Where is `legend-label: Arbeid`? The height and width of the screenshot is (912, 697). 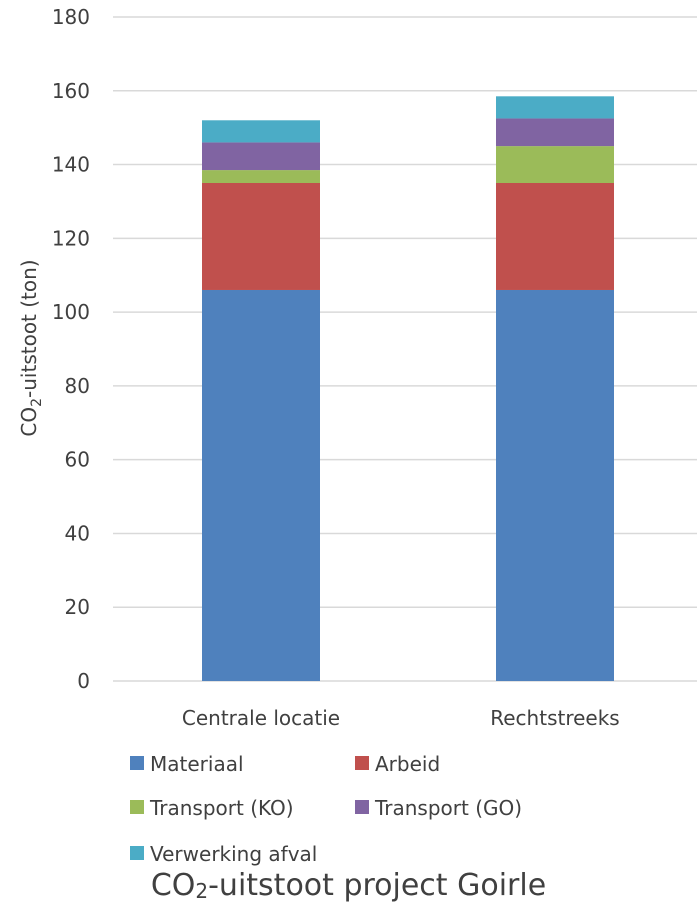 legend-label: Arbeid is located at coordinates (408, 764).